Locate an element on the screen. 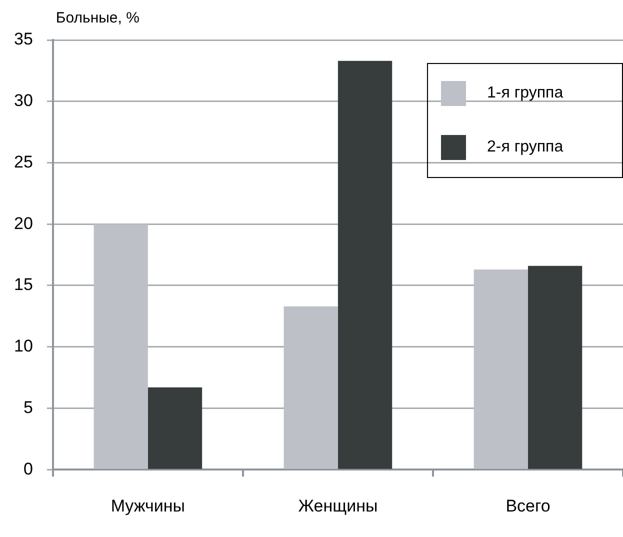  y-tick-label: 20 is located at coordinates (23, 223).